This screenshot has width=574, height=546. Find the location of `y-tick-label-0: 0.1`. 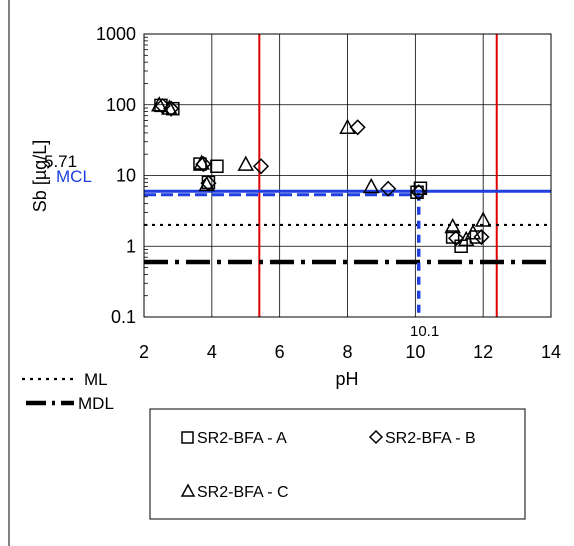

y-tick-label-0: 0.1 is located at coordinates (123, 317).